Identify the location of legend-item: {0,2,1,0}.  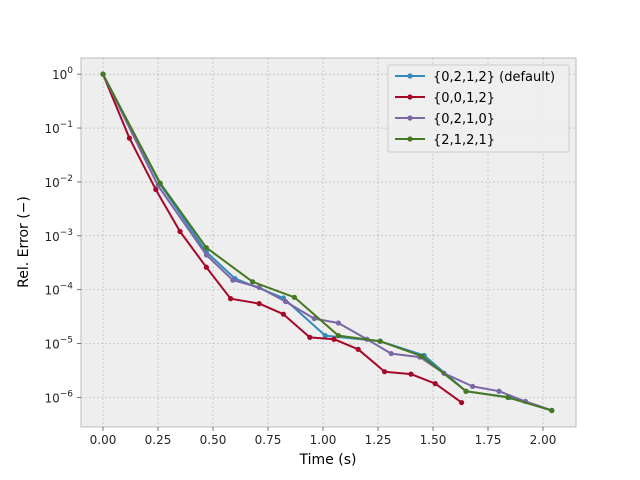
(445, 119).